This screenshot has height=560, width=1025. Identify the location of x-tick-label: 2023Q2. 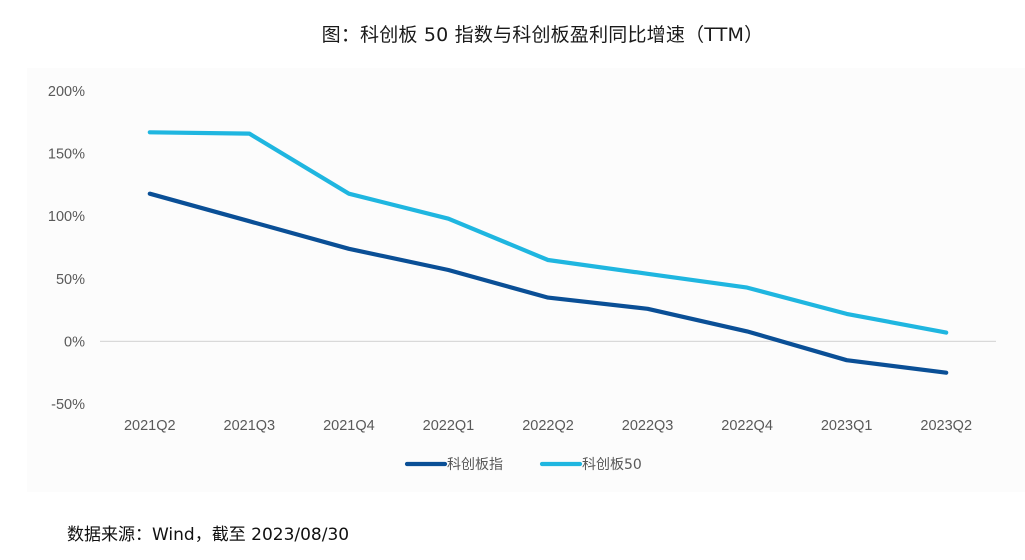
(946, 426).